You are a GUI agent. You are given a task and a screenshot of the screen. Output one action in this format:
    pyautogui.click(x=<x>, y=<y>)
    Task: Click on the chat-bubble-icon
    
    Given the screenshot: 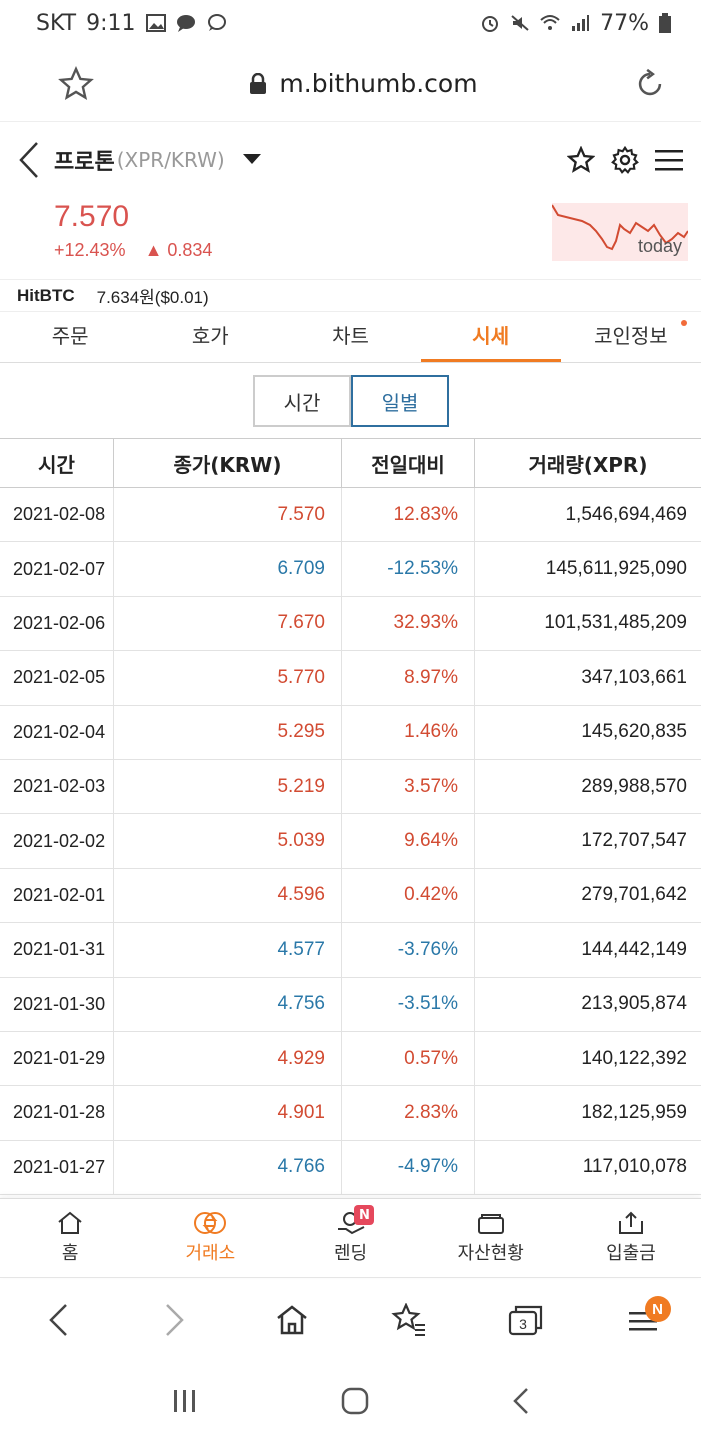 What is the action you would take?
    pyautogui.click(x=185, y=23)
    